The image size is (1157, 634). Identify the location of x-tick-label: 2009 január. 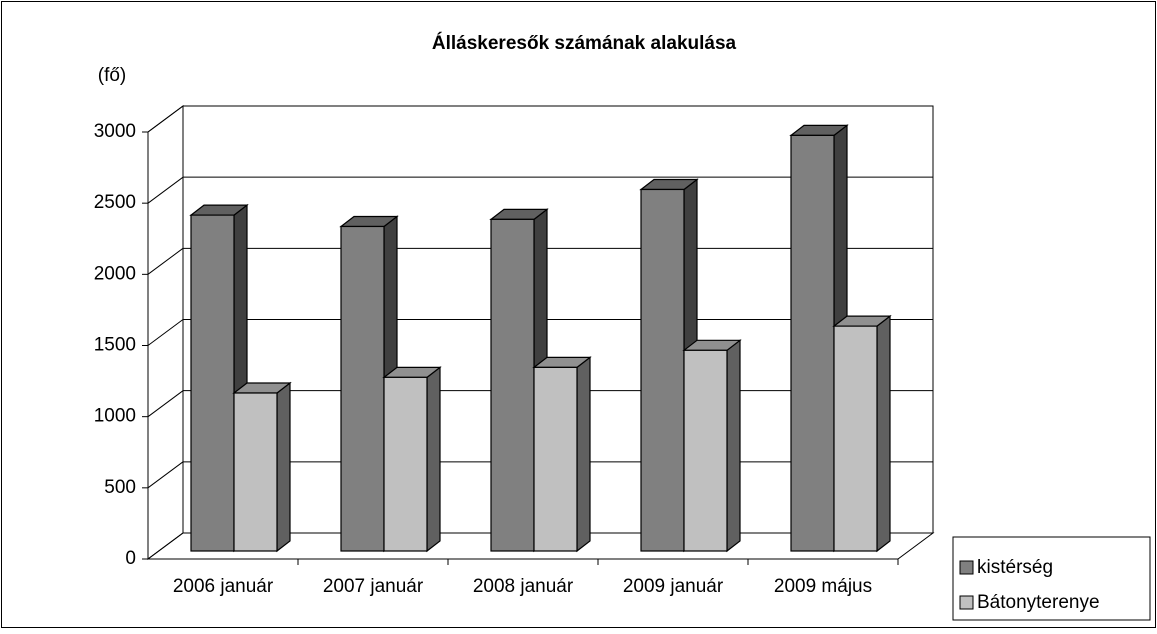
(673, 586).